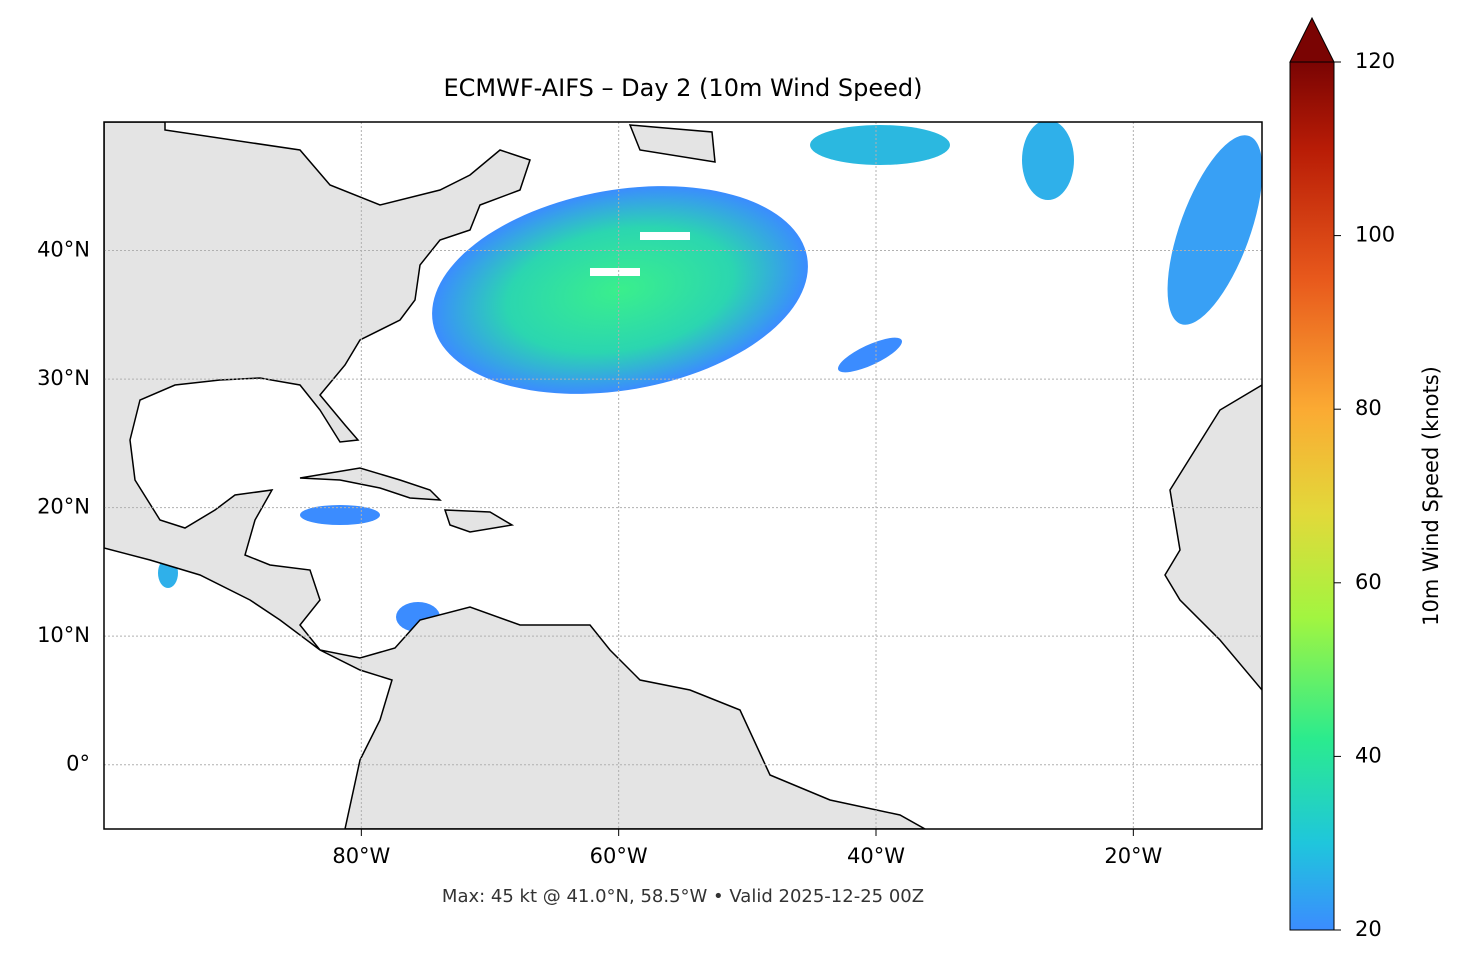 The width and height of the screenshot is (1466, 973). Describe the element at coordinates (63, 635) in the screenshot. I see `y-tick-label: 10°N` at that location.